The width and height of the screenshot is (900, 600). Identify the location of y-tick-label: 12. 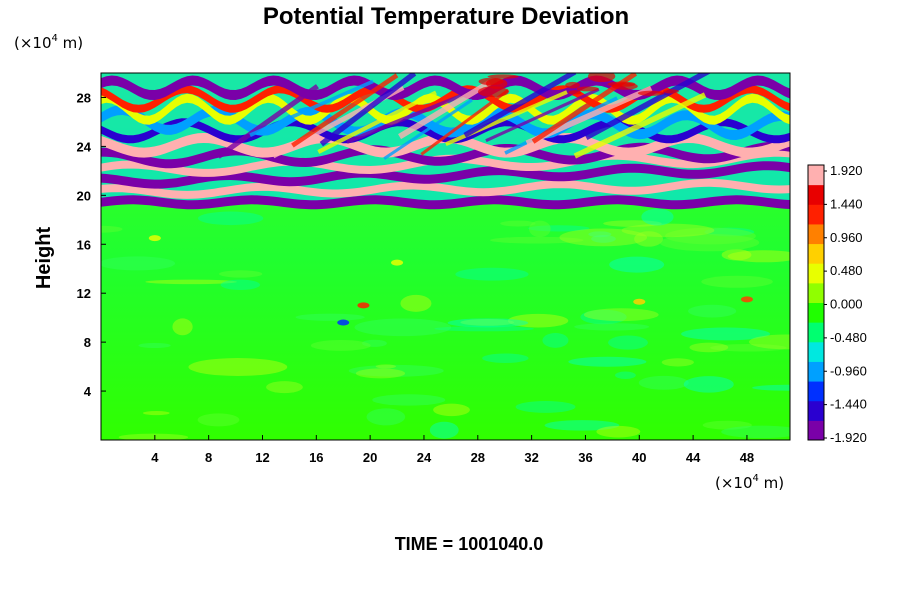
(84, 293).